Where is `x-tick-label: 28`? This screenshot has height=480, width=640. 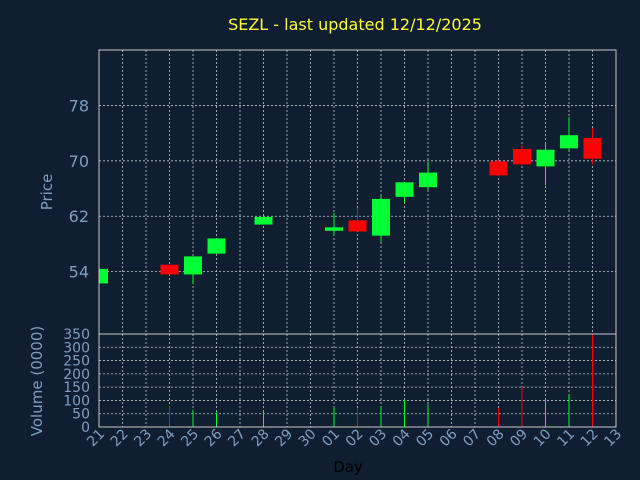
x-tick-label: 28 is located at coordinates (261, 438).